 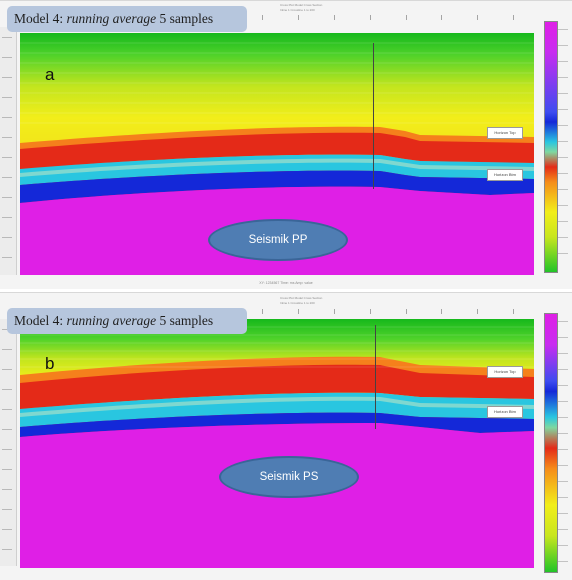 I want to click on orange-red-band, so click(x=277, y=386).